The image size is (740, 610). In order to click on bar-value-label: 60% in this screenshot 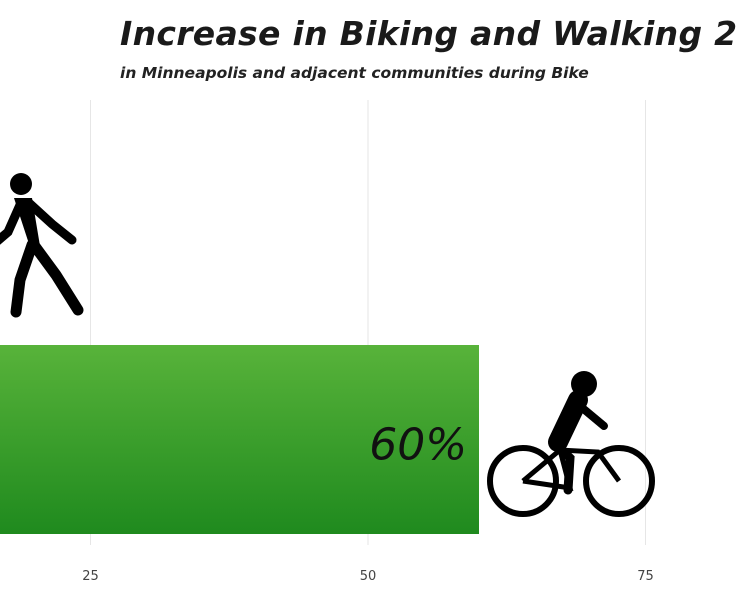, I will do `click(418, 445)`.